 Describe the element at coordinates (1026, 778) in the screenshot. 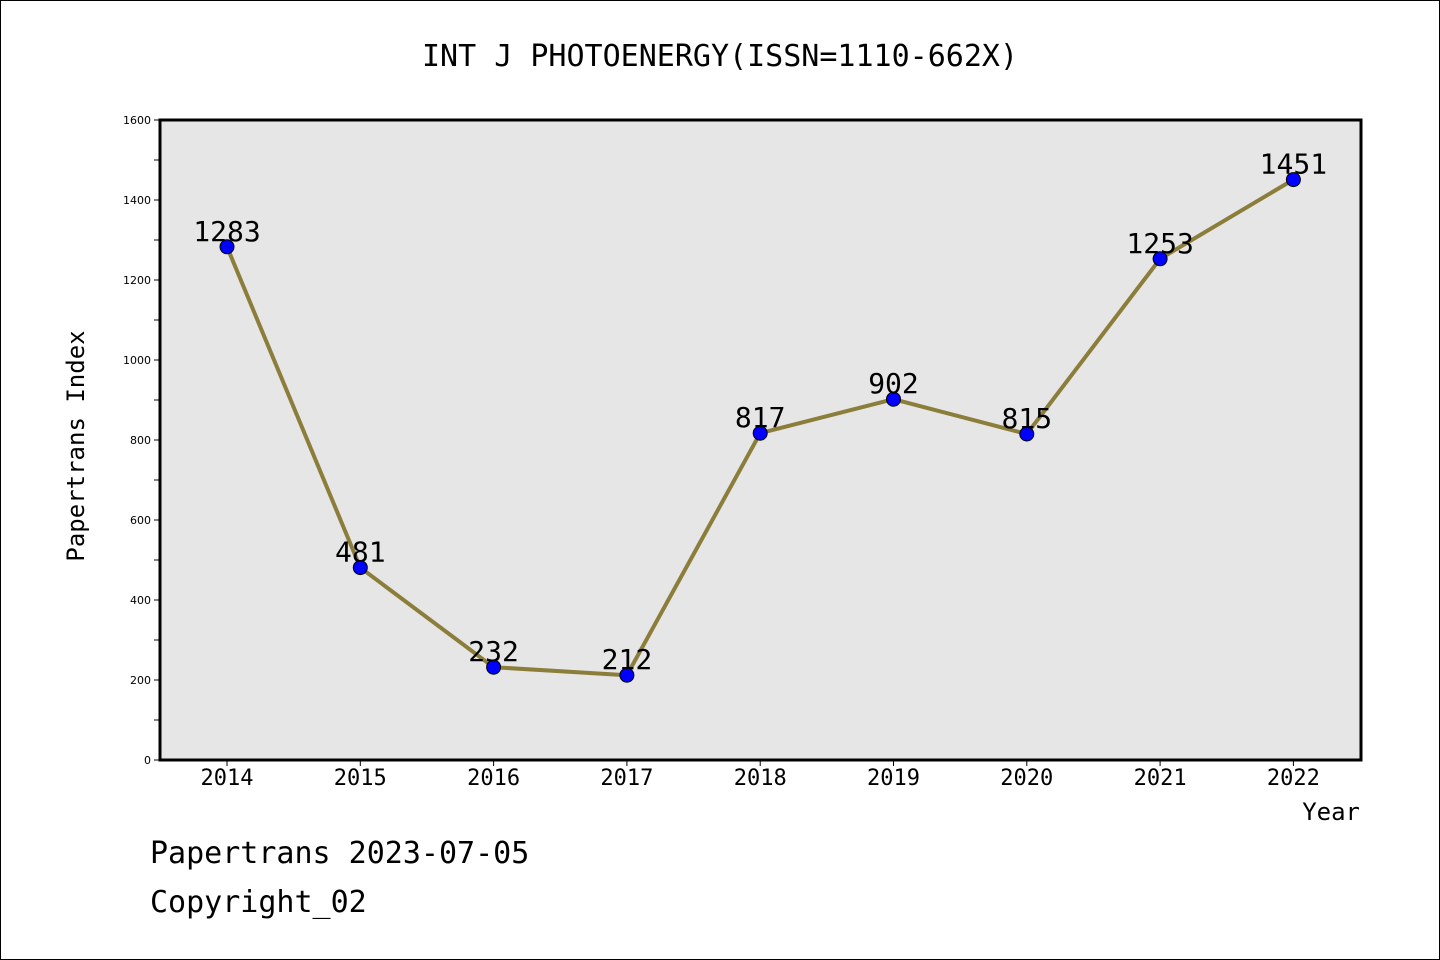

I see `x-tick-label: 2020` at that location.